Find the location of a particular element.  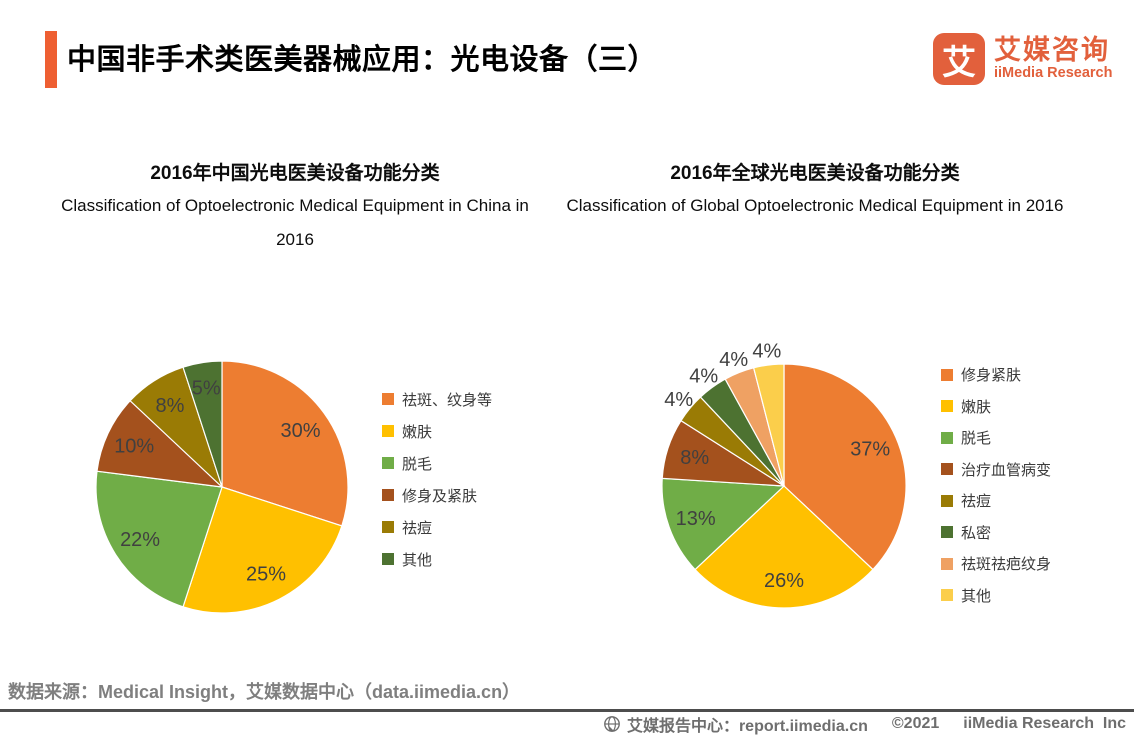

iimedia-logo: 艾 艾媒咨询 iiMedia Research is located at coordinates (1022, 59).